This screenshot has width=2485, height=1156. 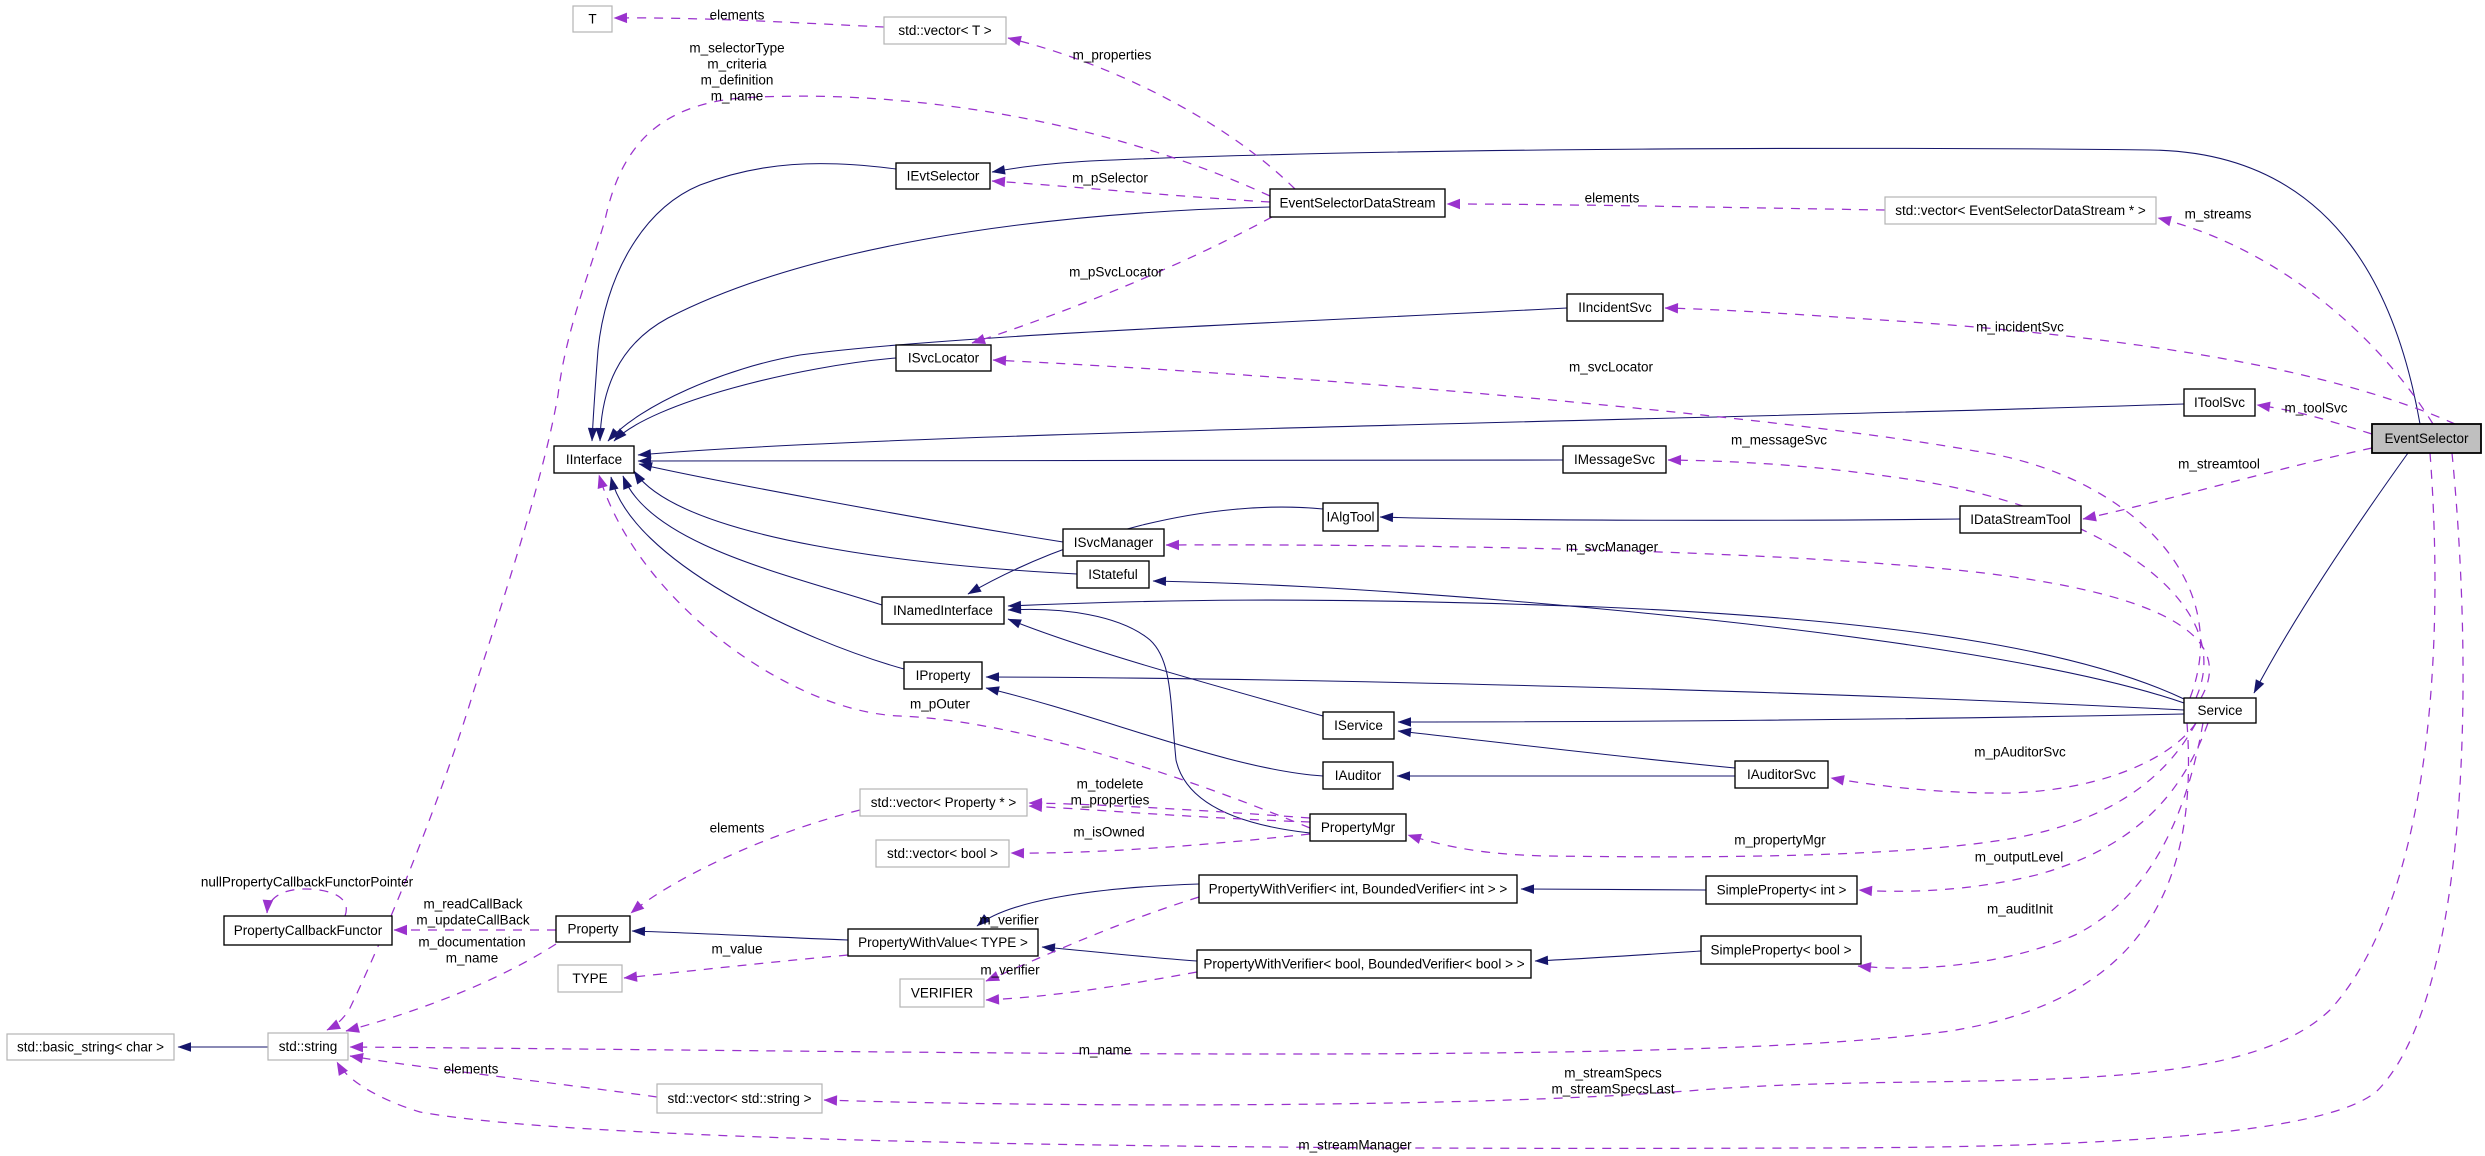 I want to click on svg-text: IStateful, so click(x=1113, y=574).